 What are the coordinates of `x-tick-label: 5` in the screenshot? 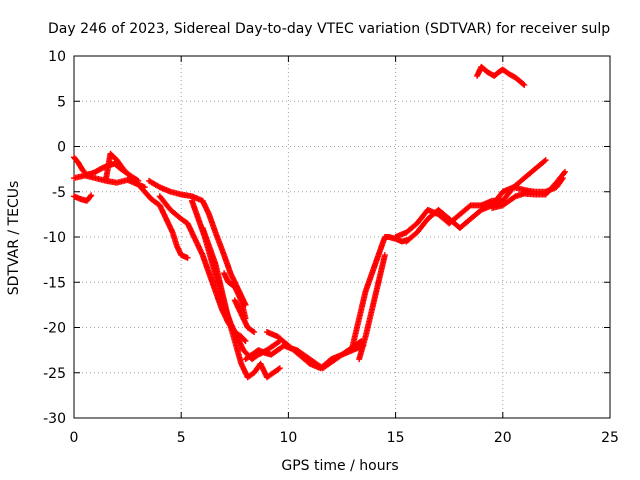 It's located at (181, 438).